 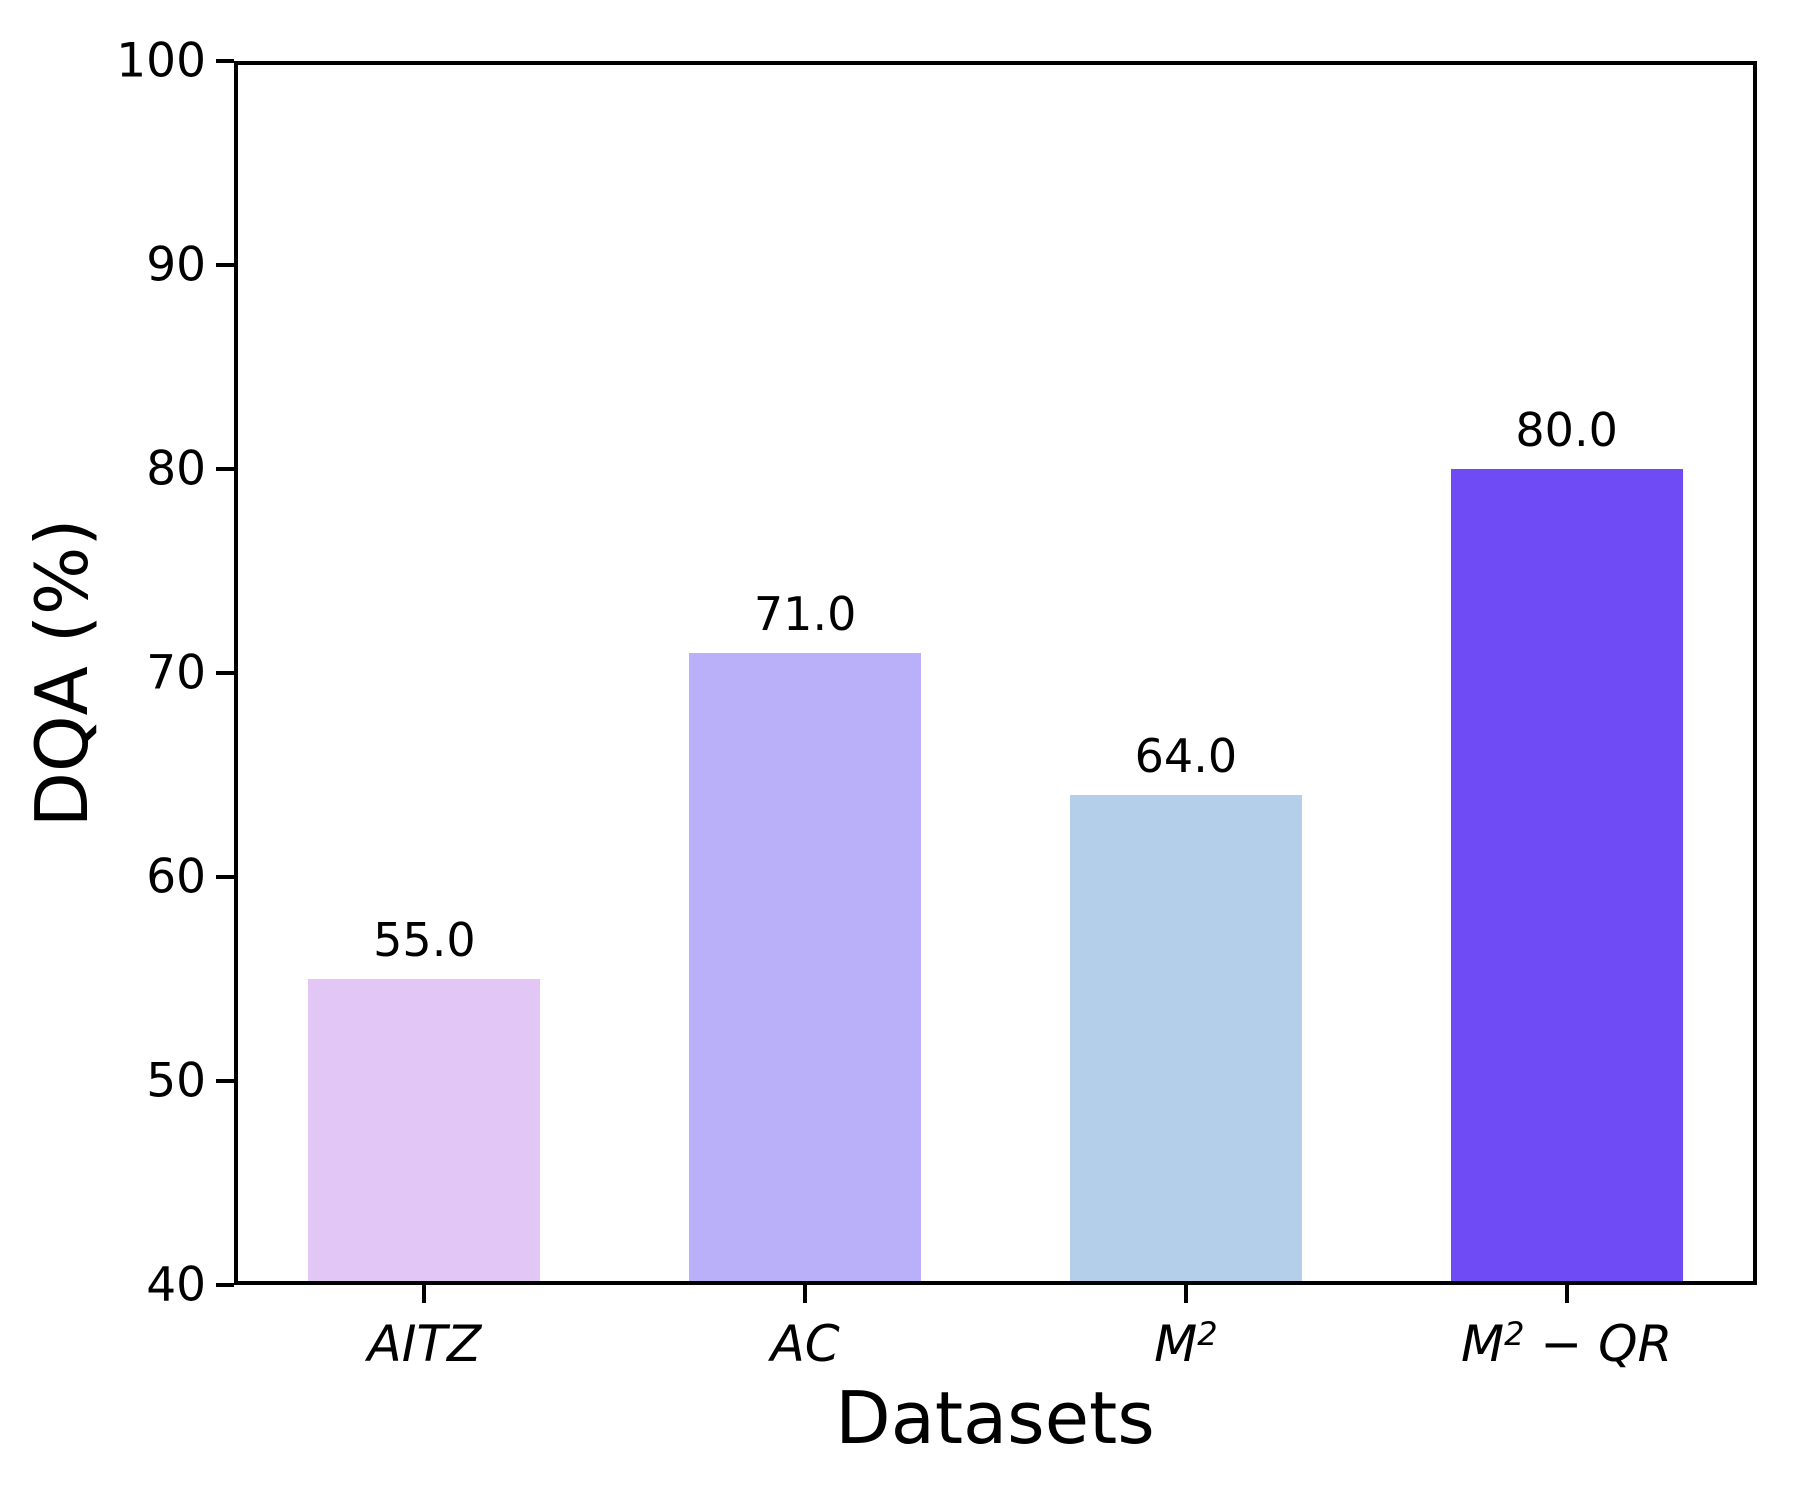 I want to click on x-tick-label: AITZ, so click(x=424, y=1344).